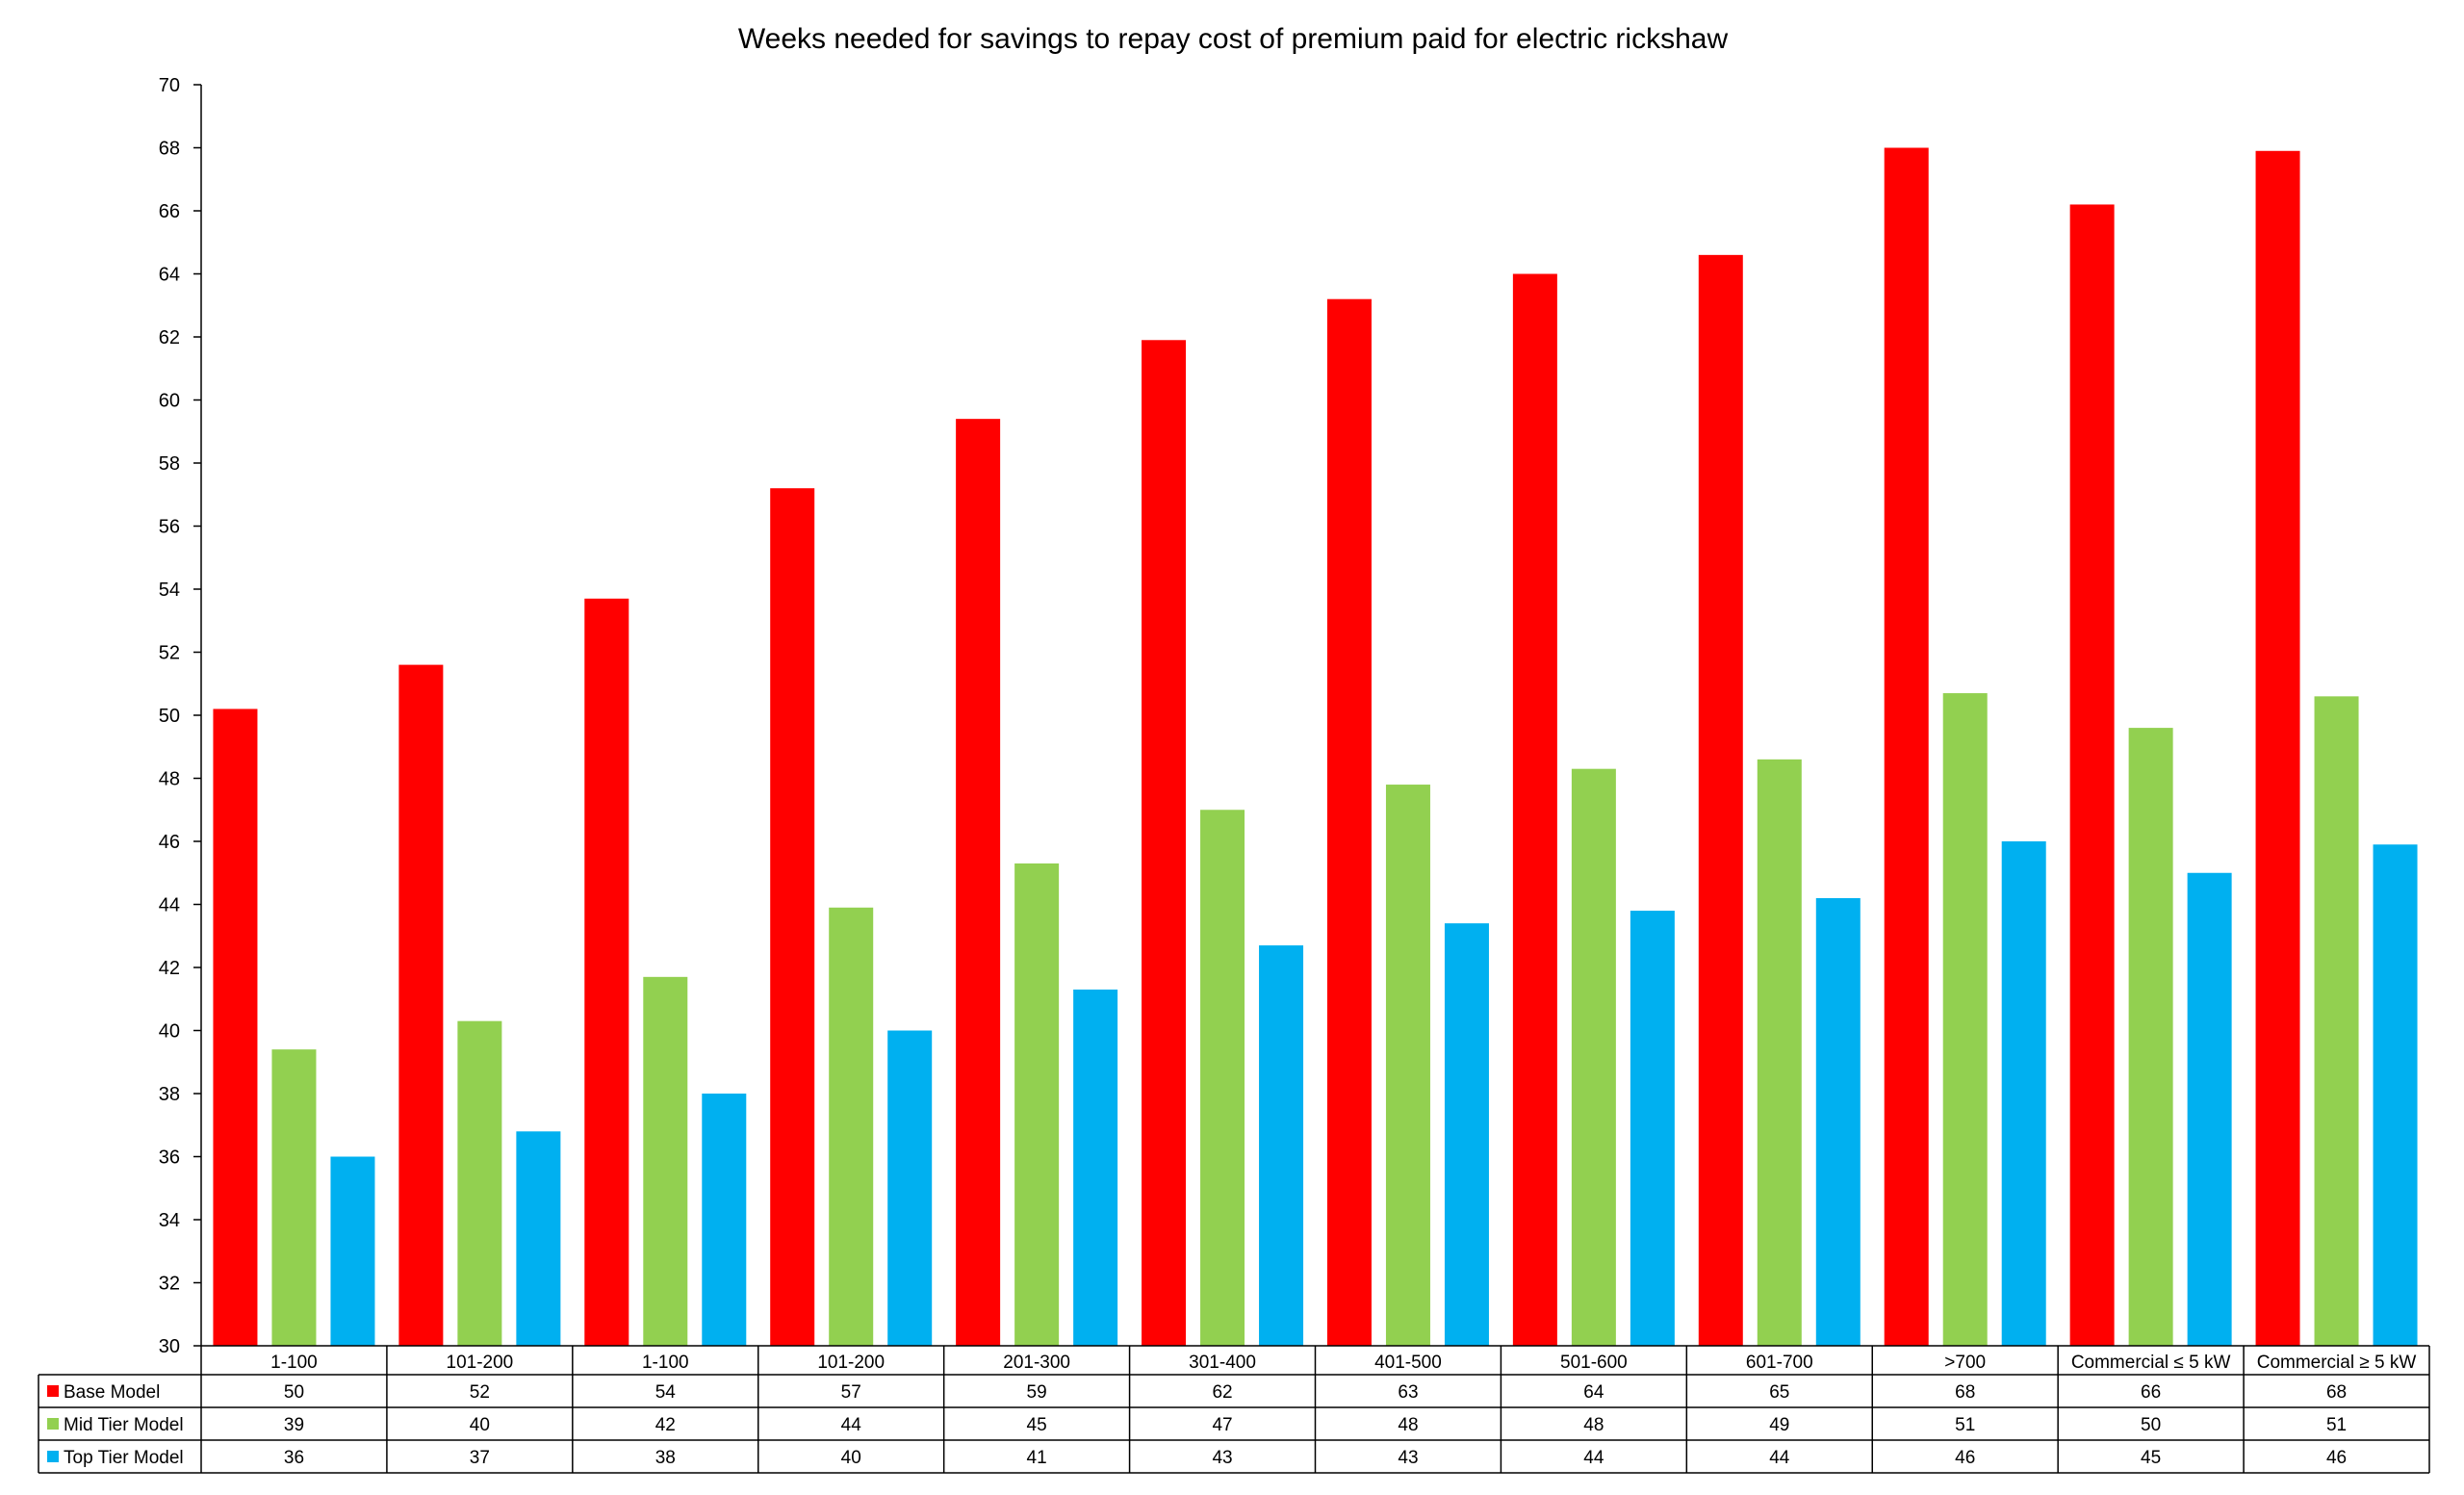 This screenshot has width=2464, height=1495. Describe the element at coordinates (124, 1458) in the screenshot. I see `legend-label: Top Tier Model` at that location.